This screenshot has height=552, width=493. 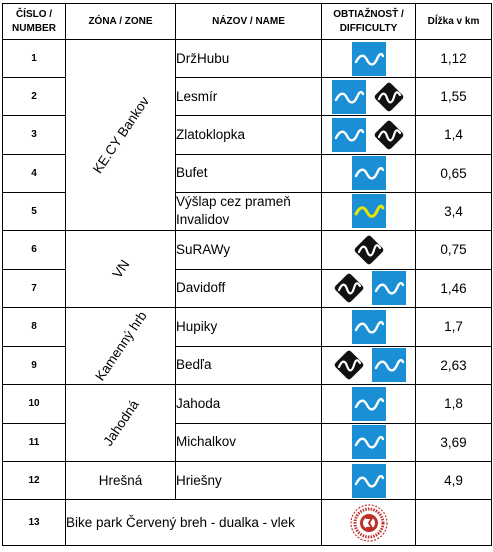 What do you see at coordinates (453, 173) in the screenshot?
I see `trail-length: 0,65` at bounding box center [453, 173].